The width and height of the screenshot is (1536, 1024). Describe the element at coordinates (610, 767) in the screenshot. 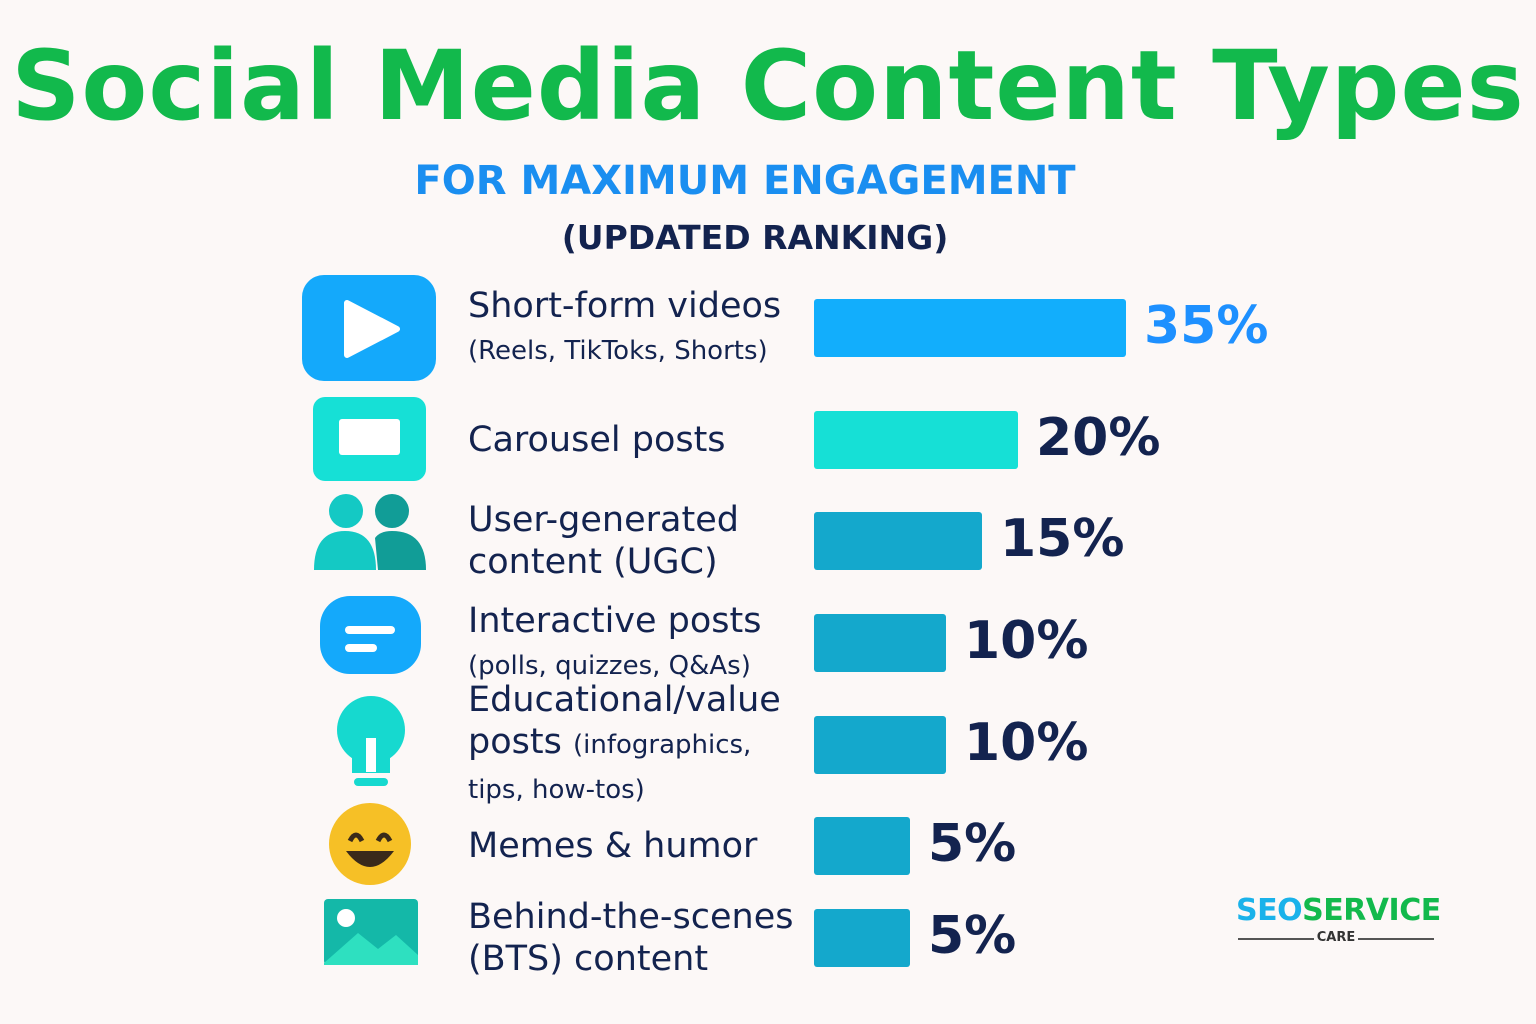

I see `category-sub: (infographics, tips, how-tos)` at that location.